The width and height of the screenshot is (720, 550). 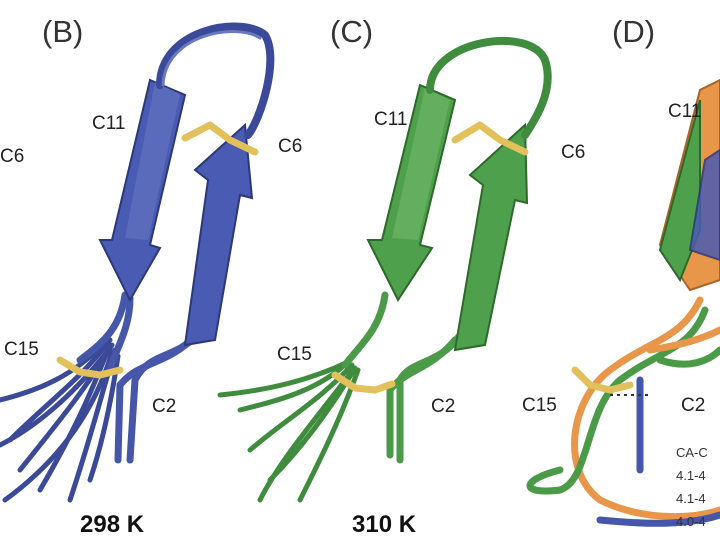 What do you see at coordinates (384, 524) in the screenshot?
I see `temperature-label-c: 310 K` at bounding box center [384, 524].